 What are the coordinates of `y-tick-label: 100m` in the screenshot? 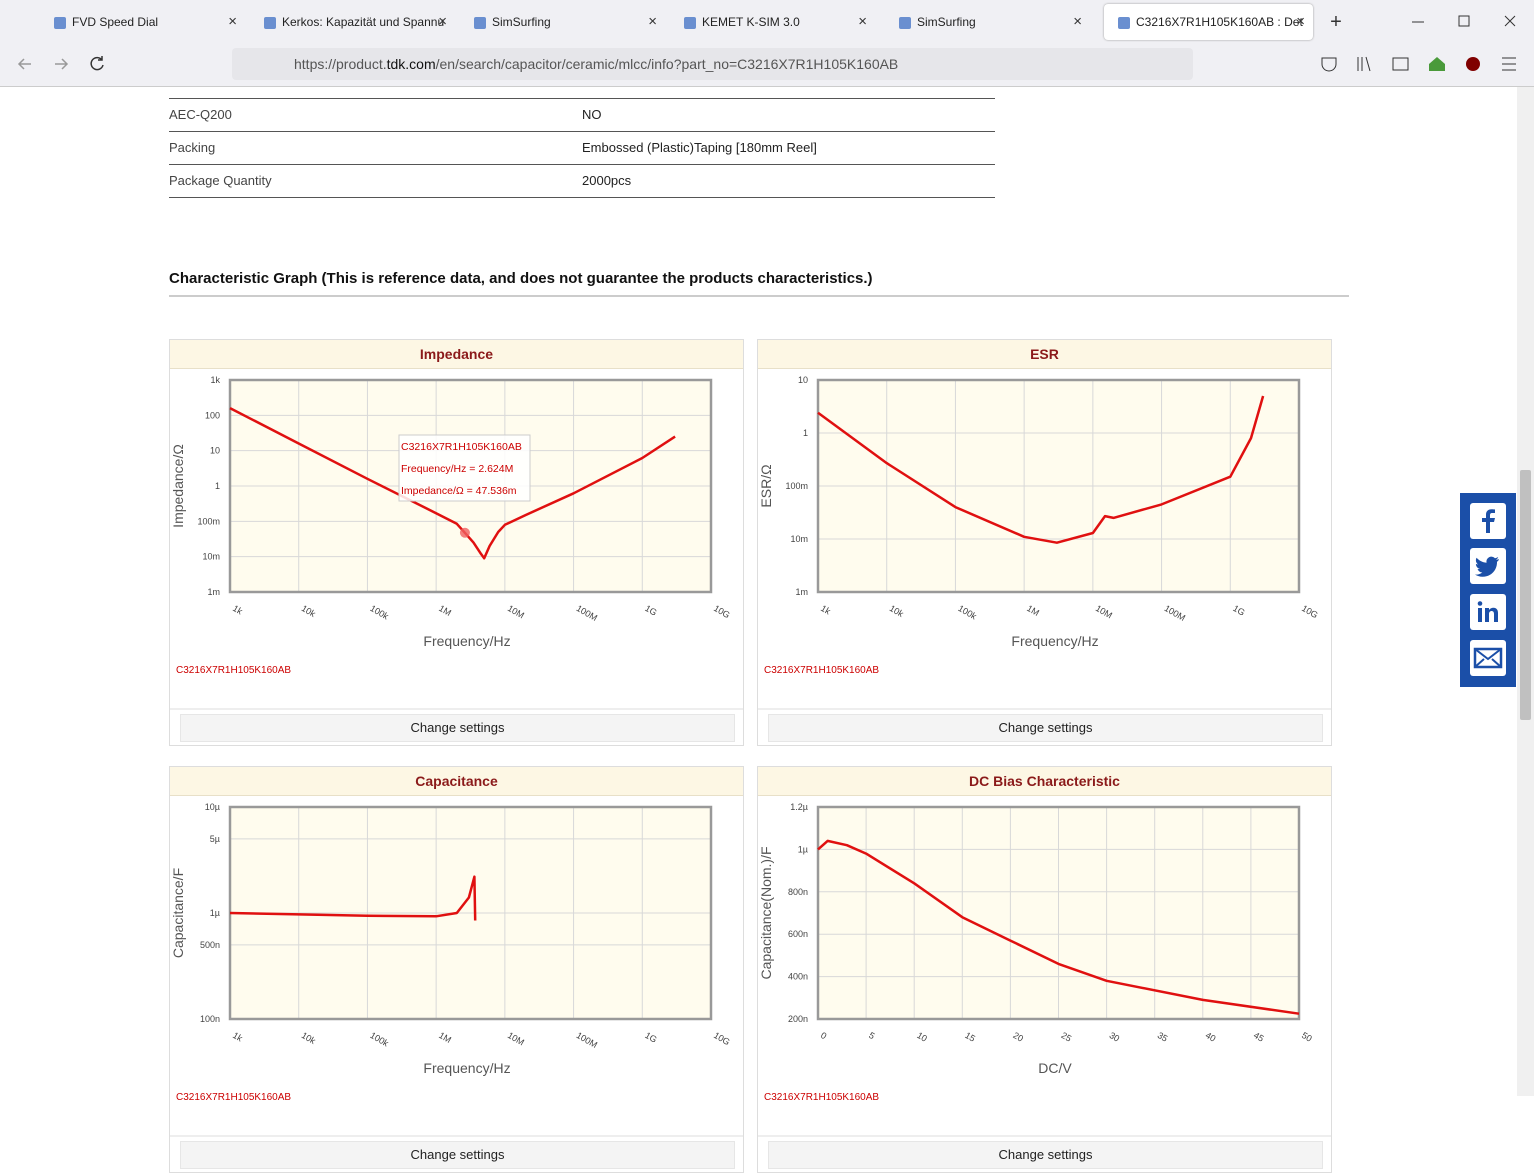 It's located at (208, 521).